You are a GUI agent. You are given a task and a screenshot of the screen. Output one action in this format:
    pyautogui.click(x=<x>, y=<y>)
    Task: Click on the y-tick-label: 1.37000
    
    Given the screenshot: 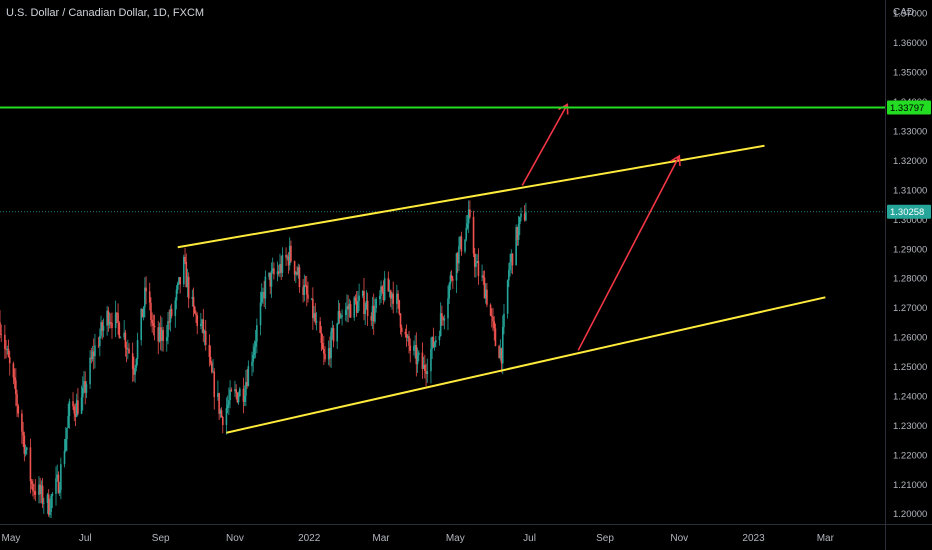 What is the action you would take?
    pyautogui.click(x=910, y=14)
    